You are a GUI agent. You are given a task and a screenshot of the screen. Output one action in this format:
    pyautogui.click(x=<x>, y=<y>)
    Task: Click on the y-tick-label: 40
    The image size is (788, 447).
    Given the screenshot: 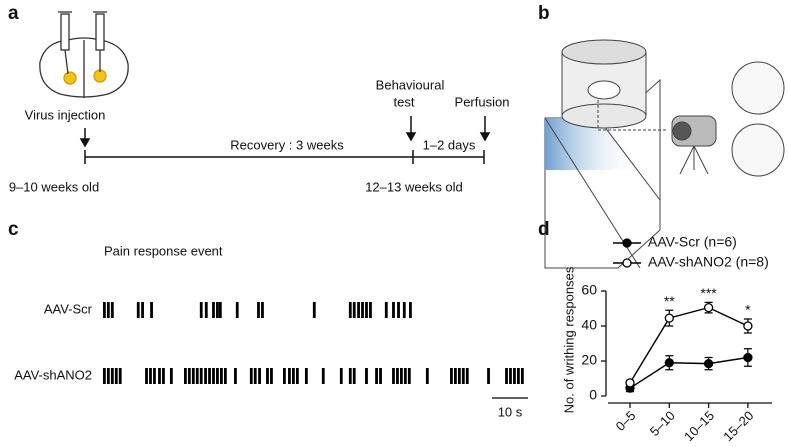 What is the action you would take?
    pyautogui.click(x=589, y=325)
    